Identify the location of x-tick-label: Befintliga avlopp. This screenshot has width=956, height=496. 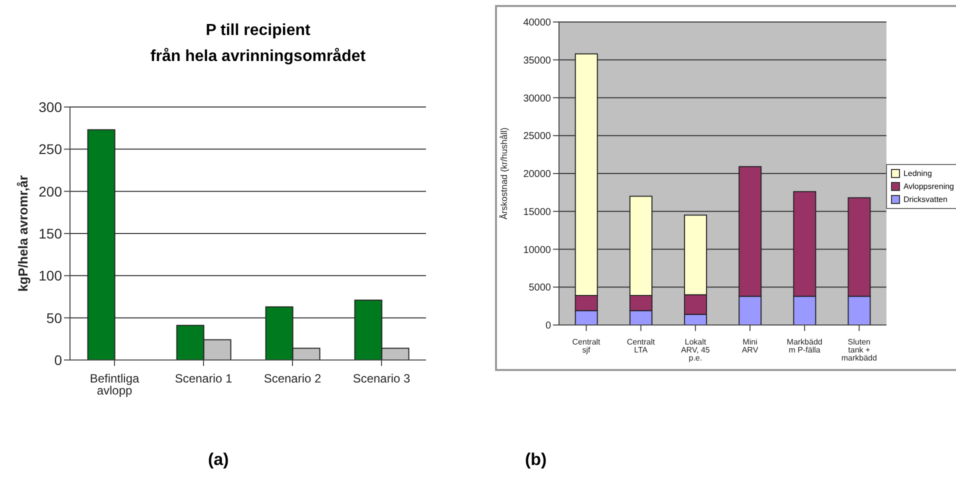
(115, 385).